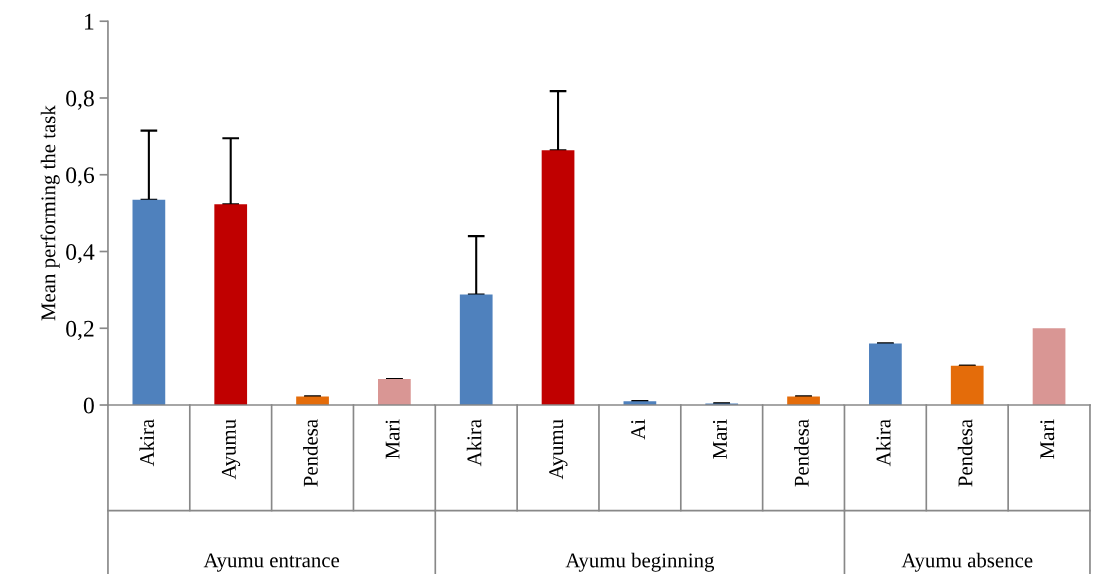 The image size is (1096, 574). What do you see at coordinates (638, 429) in the screenshot?
I see `x-tick-label: Ai` at bounding box center [638, 429].